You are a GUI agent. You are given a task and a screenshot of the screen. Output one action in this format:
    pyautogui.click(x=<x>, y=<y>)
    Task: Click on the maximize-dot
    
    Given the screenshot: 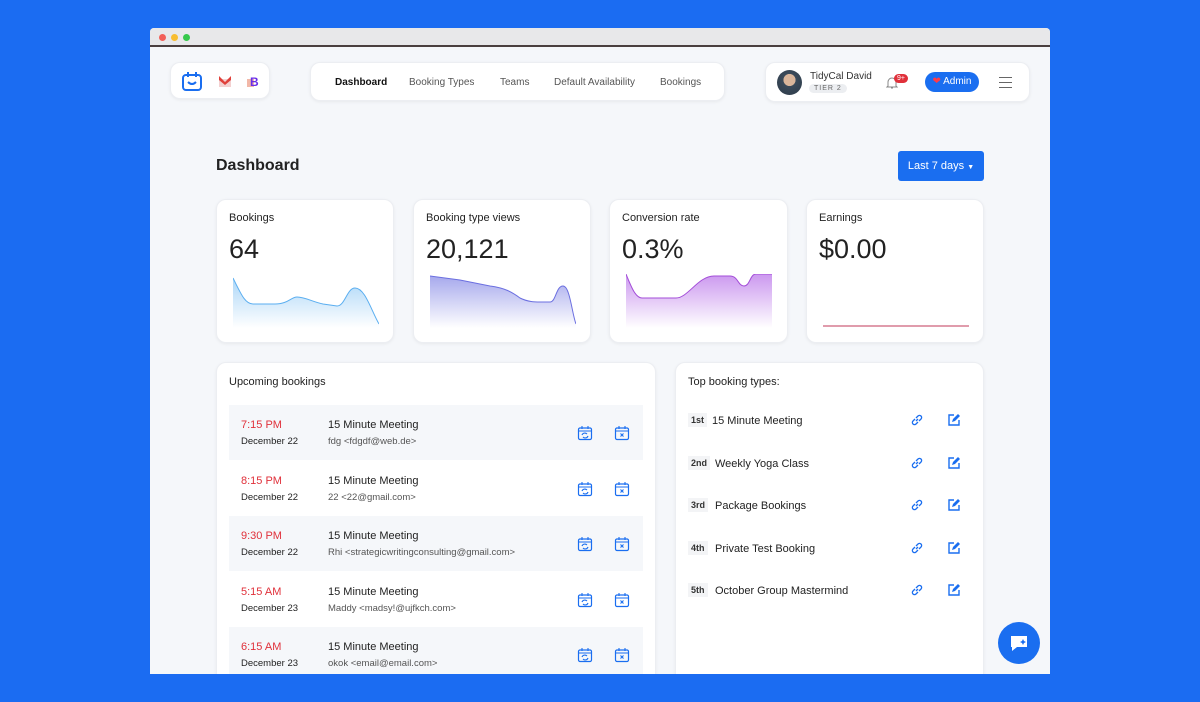 What is the action you would take?
    pyautogui.click(x=186, y=37)
    